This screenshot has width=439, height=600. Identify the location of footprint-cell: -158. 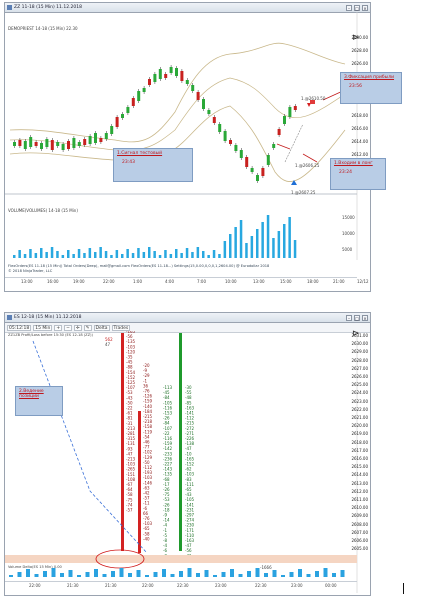
(148, 426).